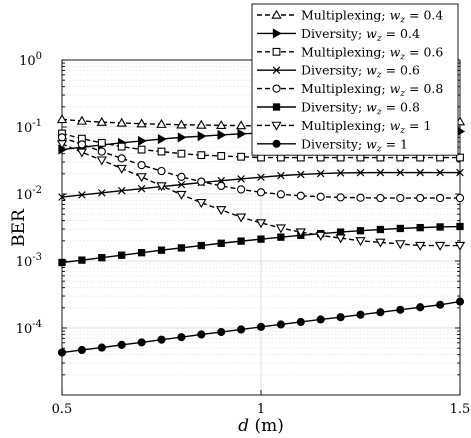 The height and width of the screenshot is (438, 471). I want to click on y-tick-label: 10⁻¹, so click(29, 127).